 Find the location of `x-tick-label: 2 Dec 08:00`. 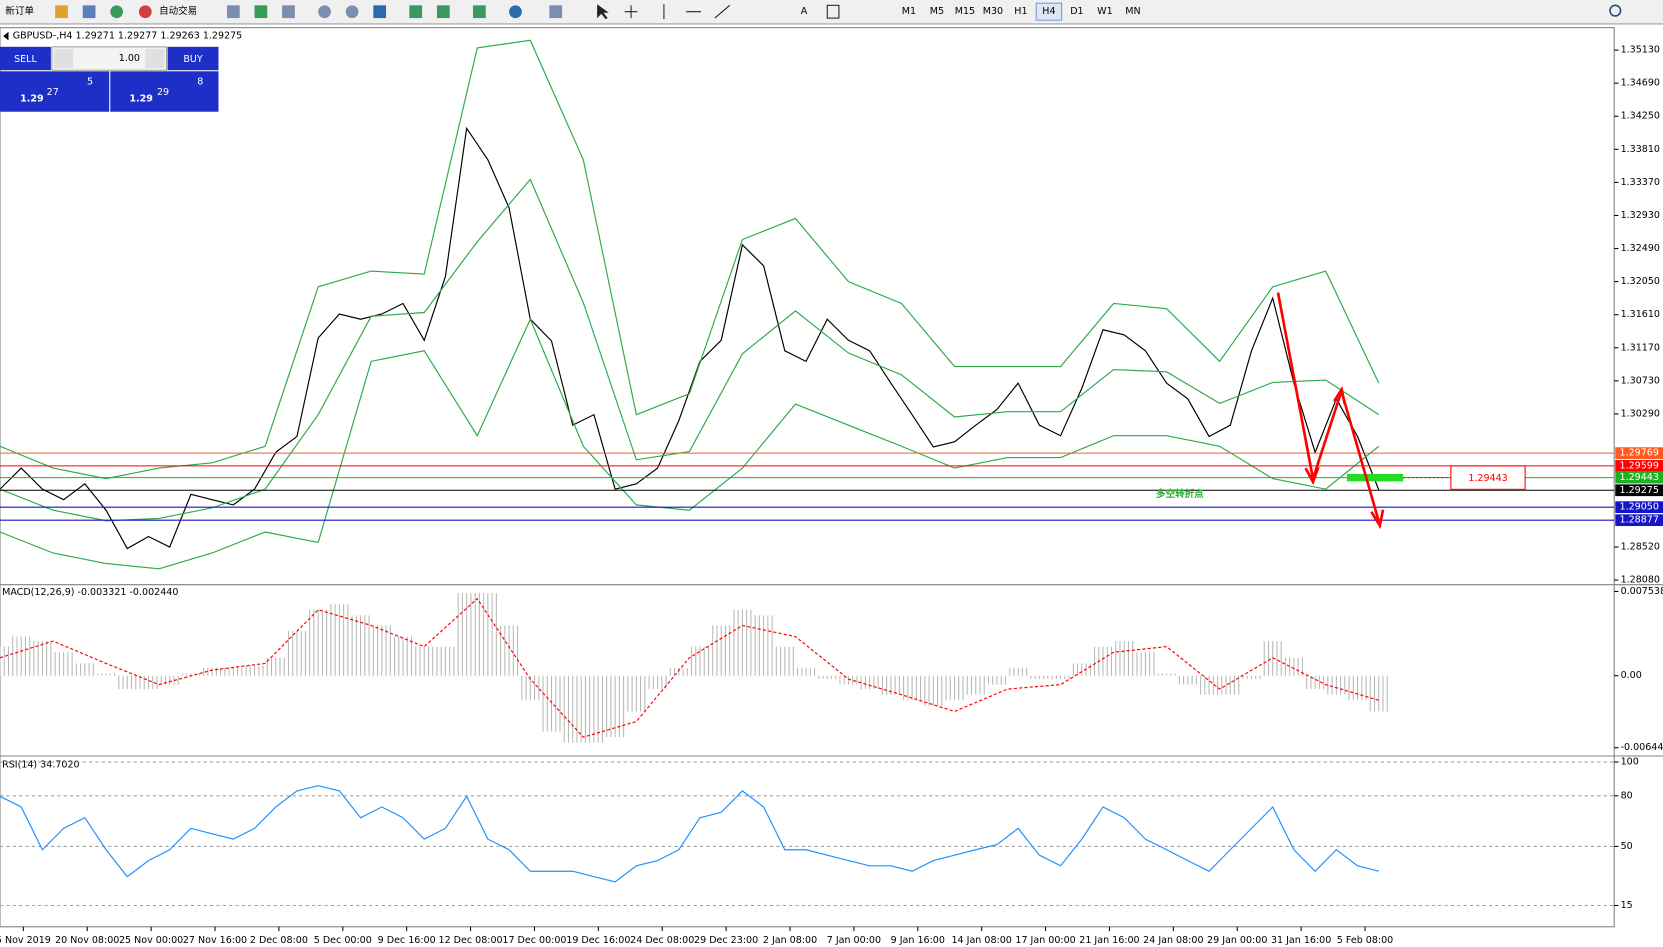

x-tick-label: 2 Dec 08:00 is located at coordinates (279, 940).